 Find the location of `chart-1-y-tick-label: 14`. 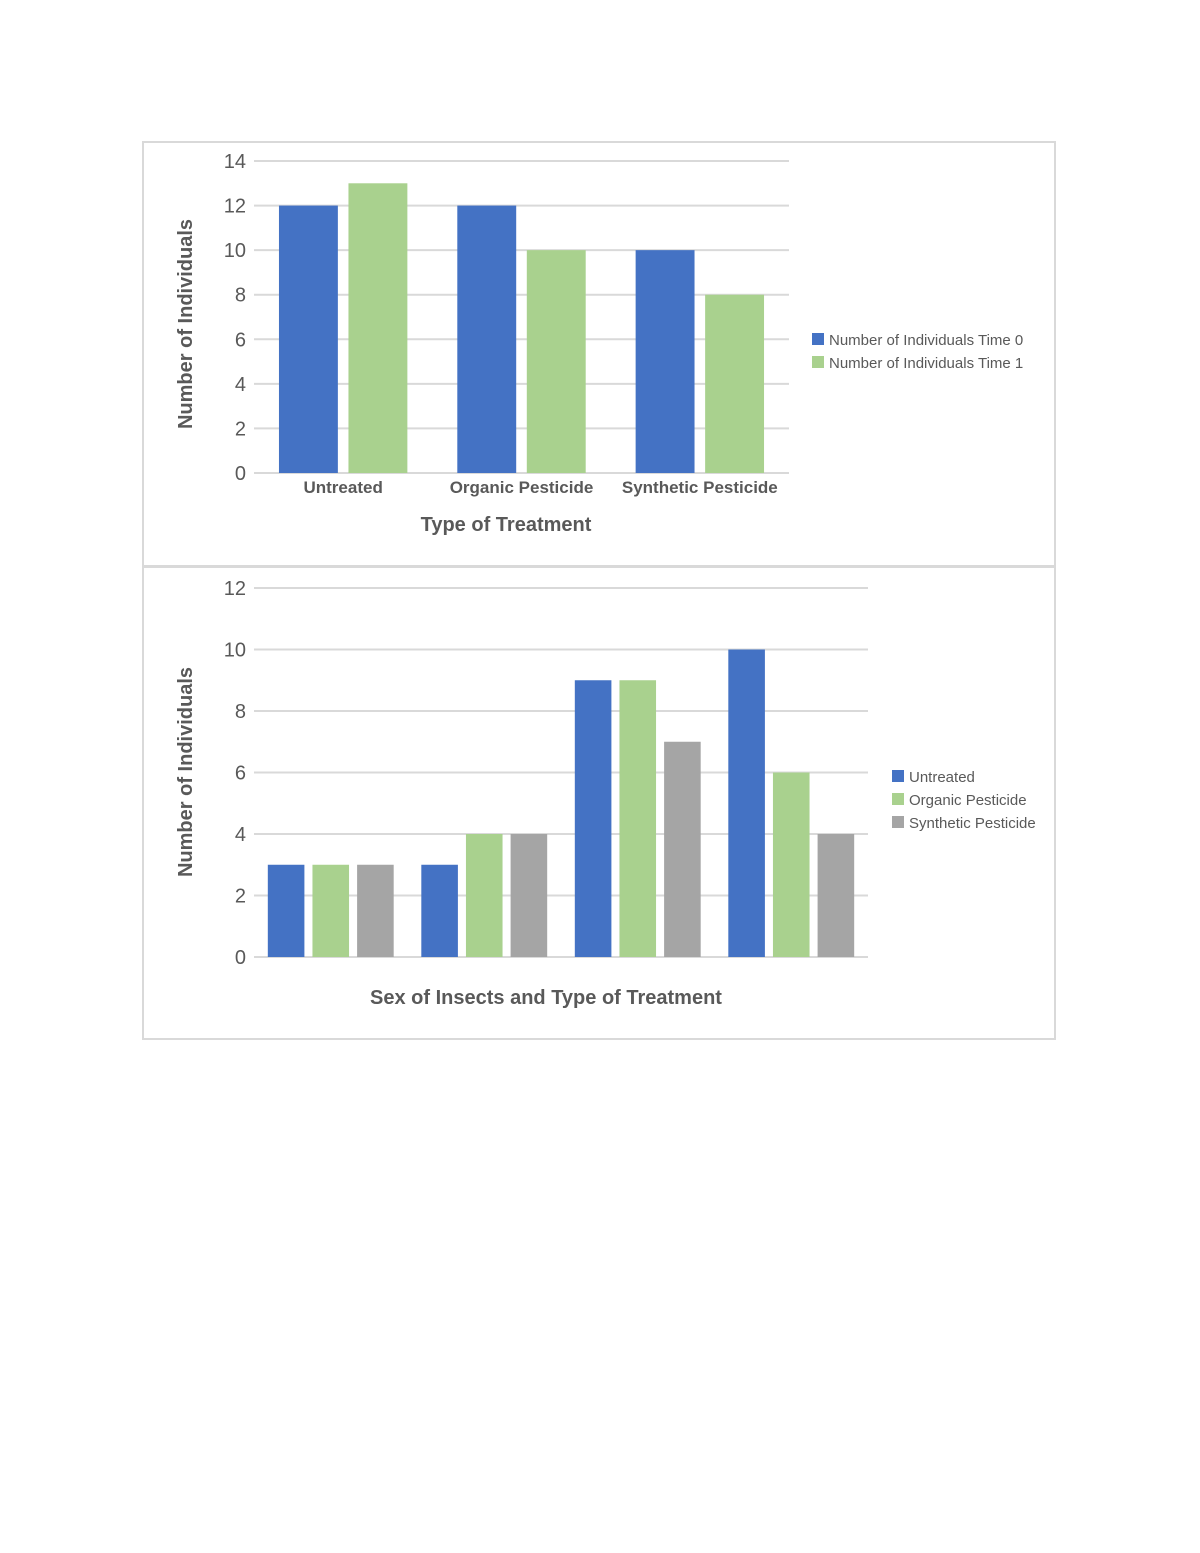

chart-1-y-tick-label: 14 is located at coordinates (235, 162).